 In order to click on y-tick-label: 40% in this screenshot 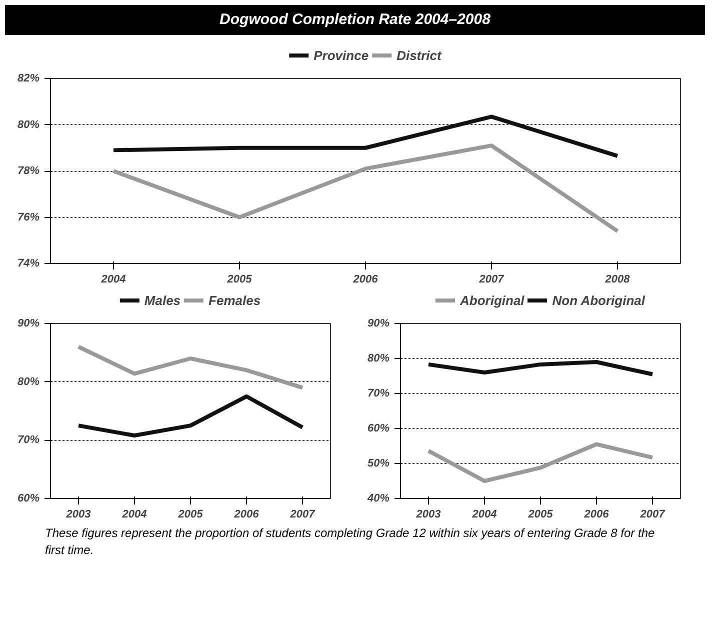, I will do `click(378, 498)`.